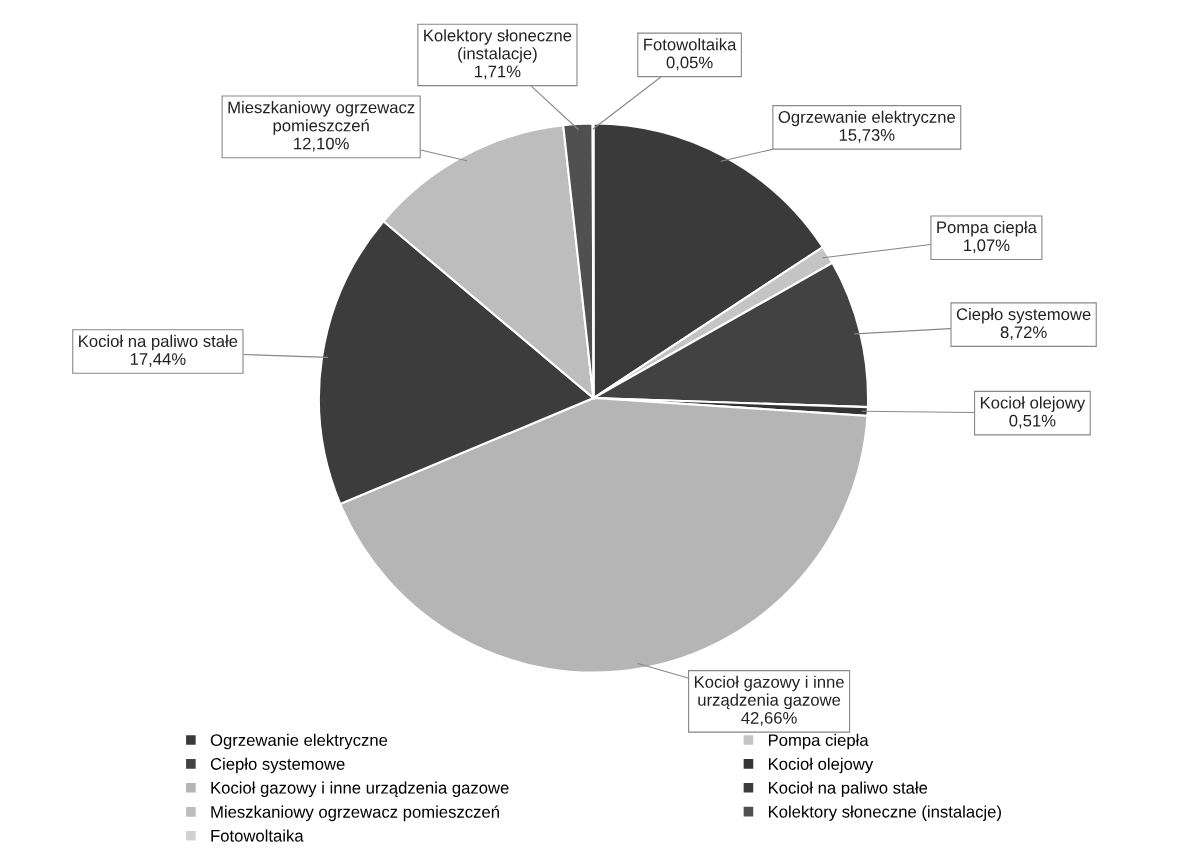 This screenshot has height=860, width=1187. Describe the element at coordinates (299, 741) in the screenshot. I see `legend-label: Ogrzewanie elektryczne` at that location.